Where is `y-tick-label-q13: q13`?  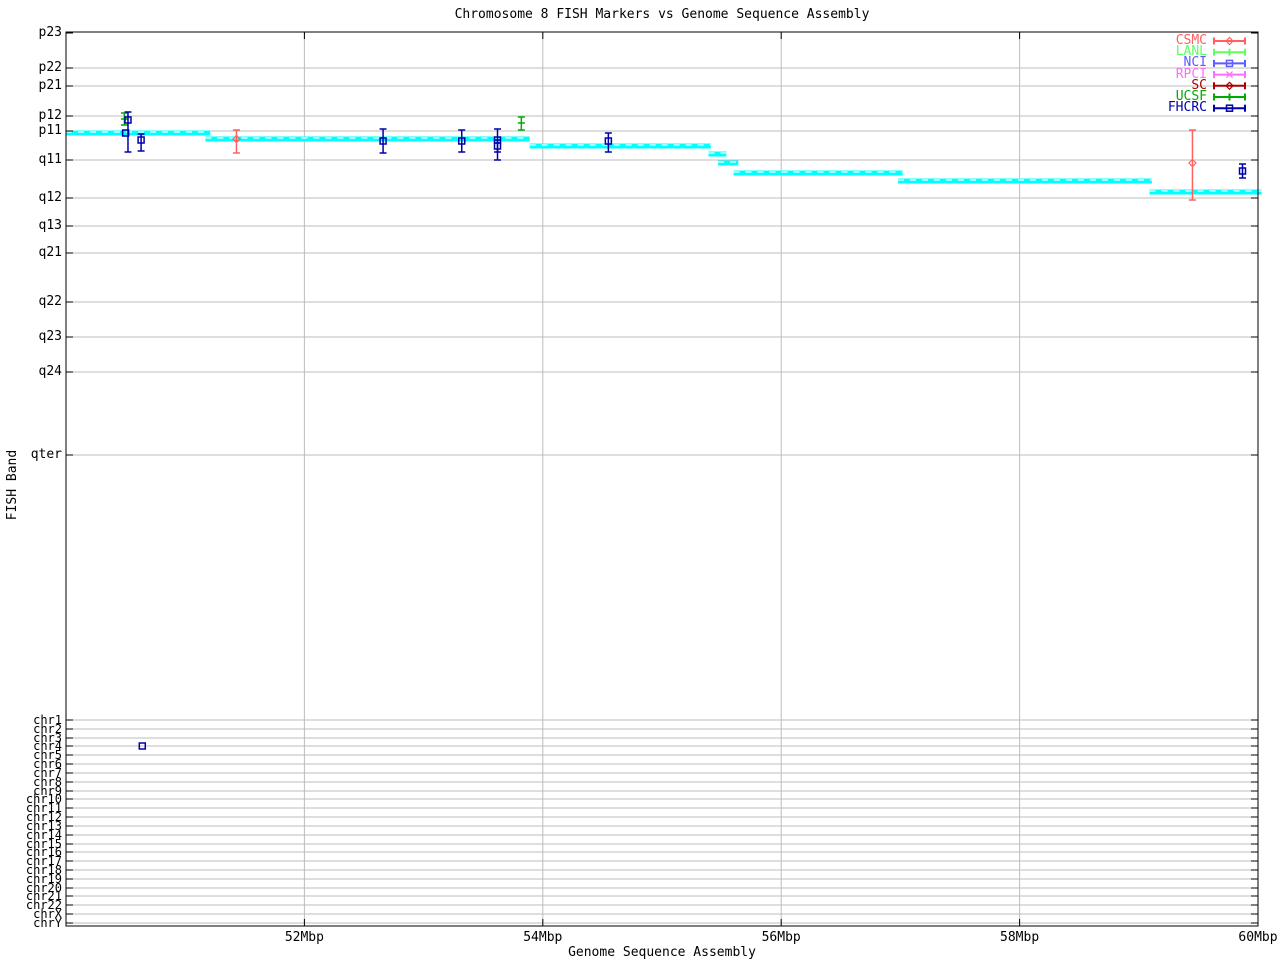
y-tick-label-q13: q13 is located at coordinates (50, 225).